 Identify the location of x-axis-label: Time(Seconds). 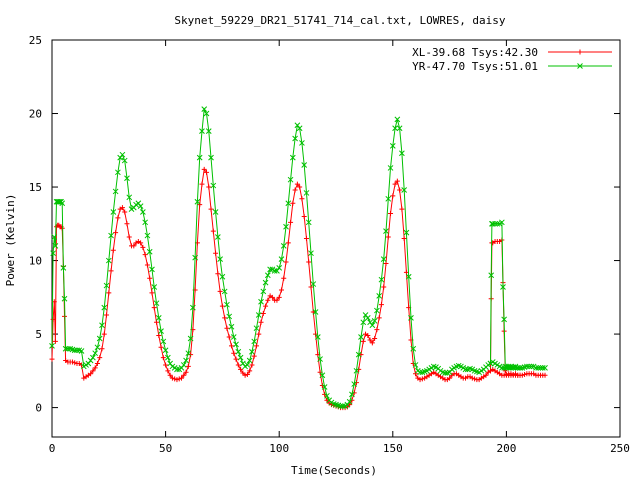
(334, 470).